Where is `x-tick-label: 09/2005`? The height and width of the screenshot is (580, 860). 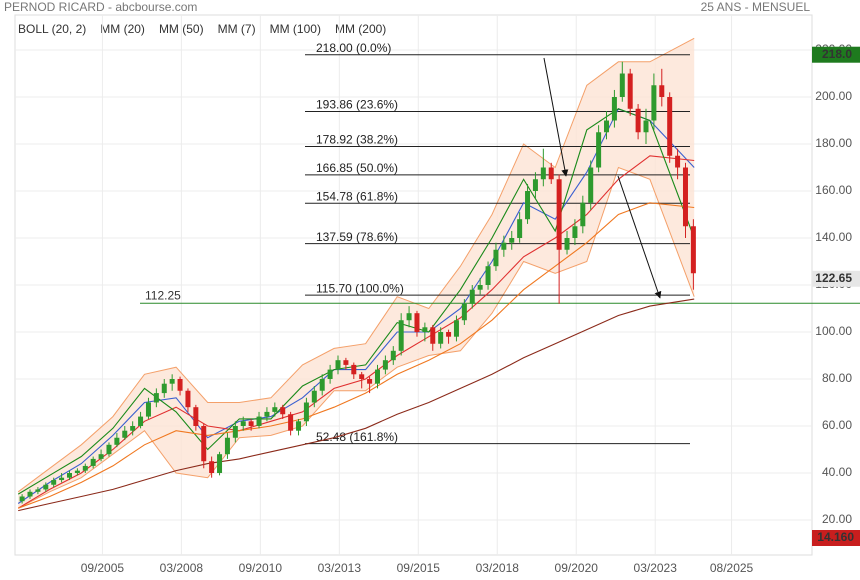 x-tick-label: 09/2005 is located at coordinates (103, 568).